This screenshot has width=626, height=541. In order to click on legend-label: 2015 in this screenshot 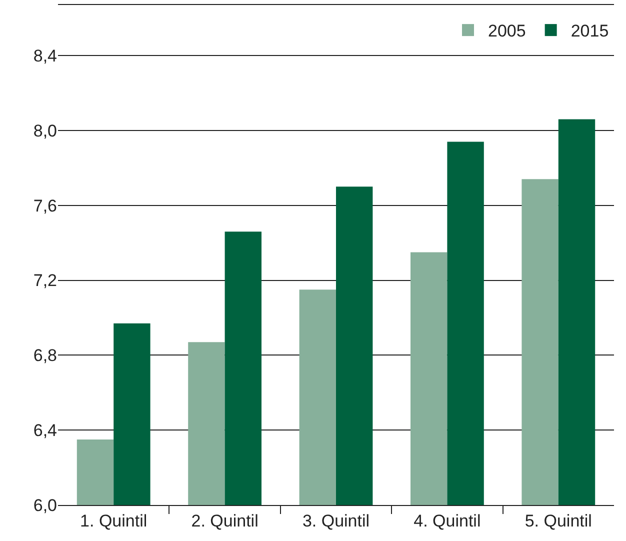, I will do `click(589, 31)`.